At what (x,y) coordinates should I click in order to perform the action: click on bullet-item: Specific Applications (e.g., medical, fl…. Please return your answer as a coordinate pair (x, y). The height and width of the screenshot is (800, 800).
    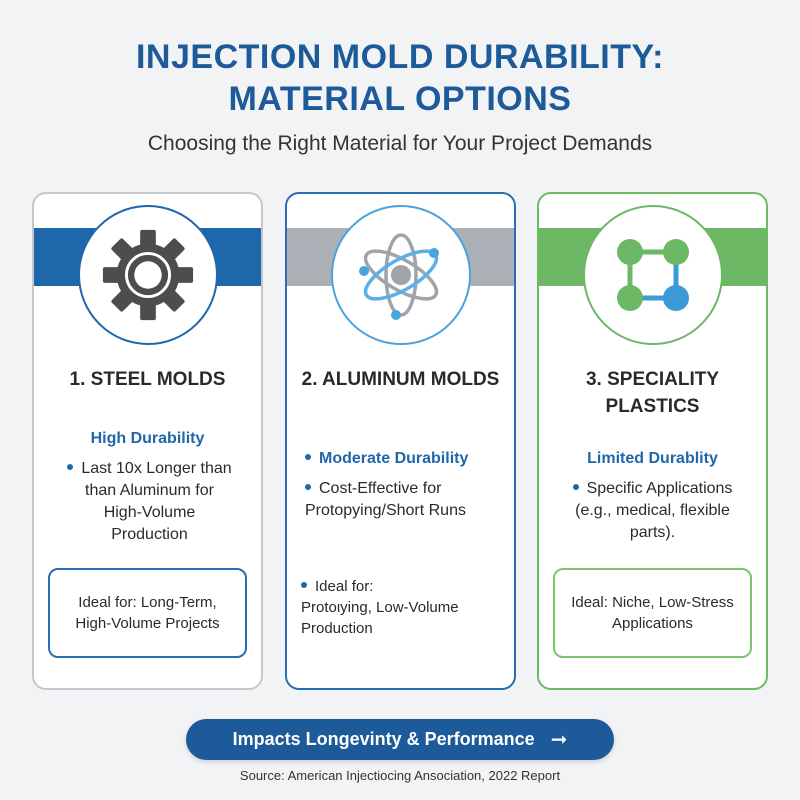
    Looking at the image, I should click on (652, 511).